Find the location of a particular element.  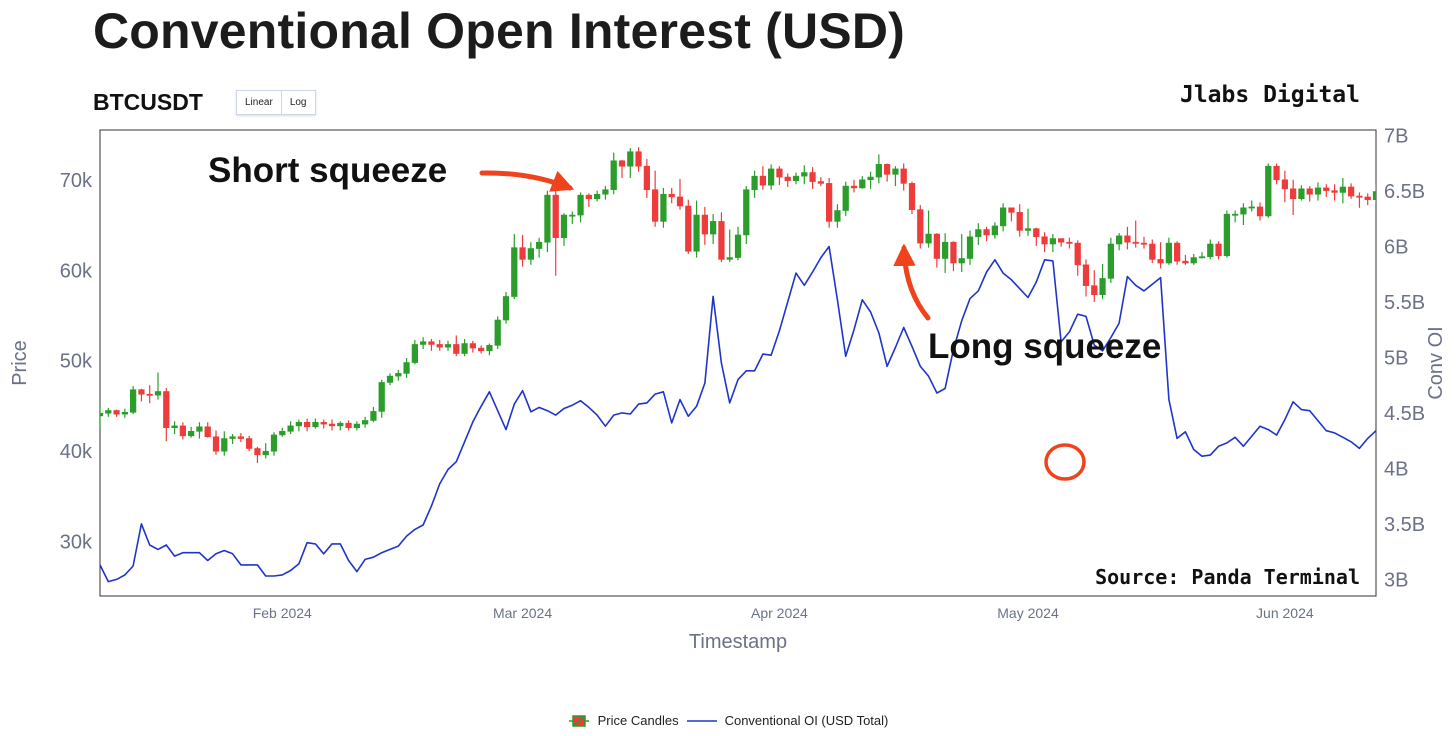

y2-tick-label: 5B is located at coordinates (1396, 358).